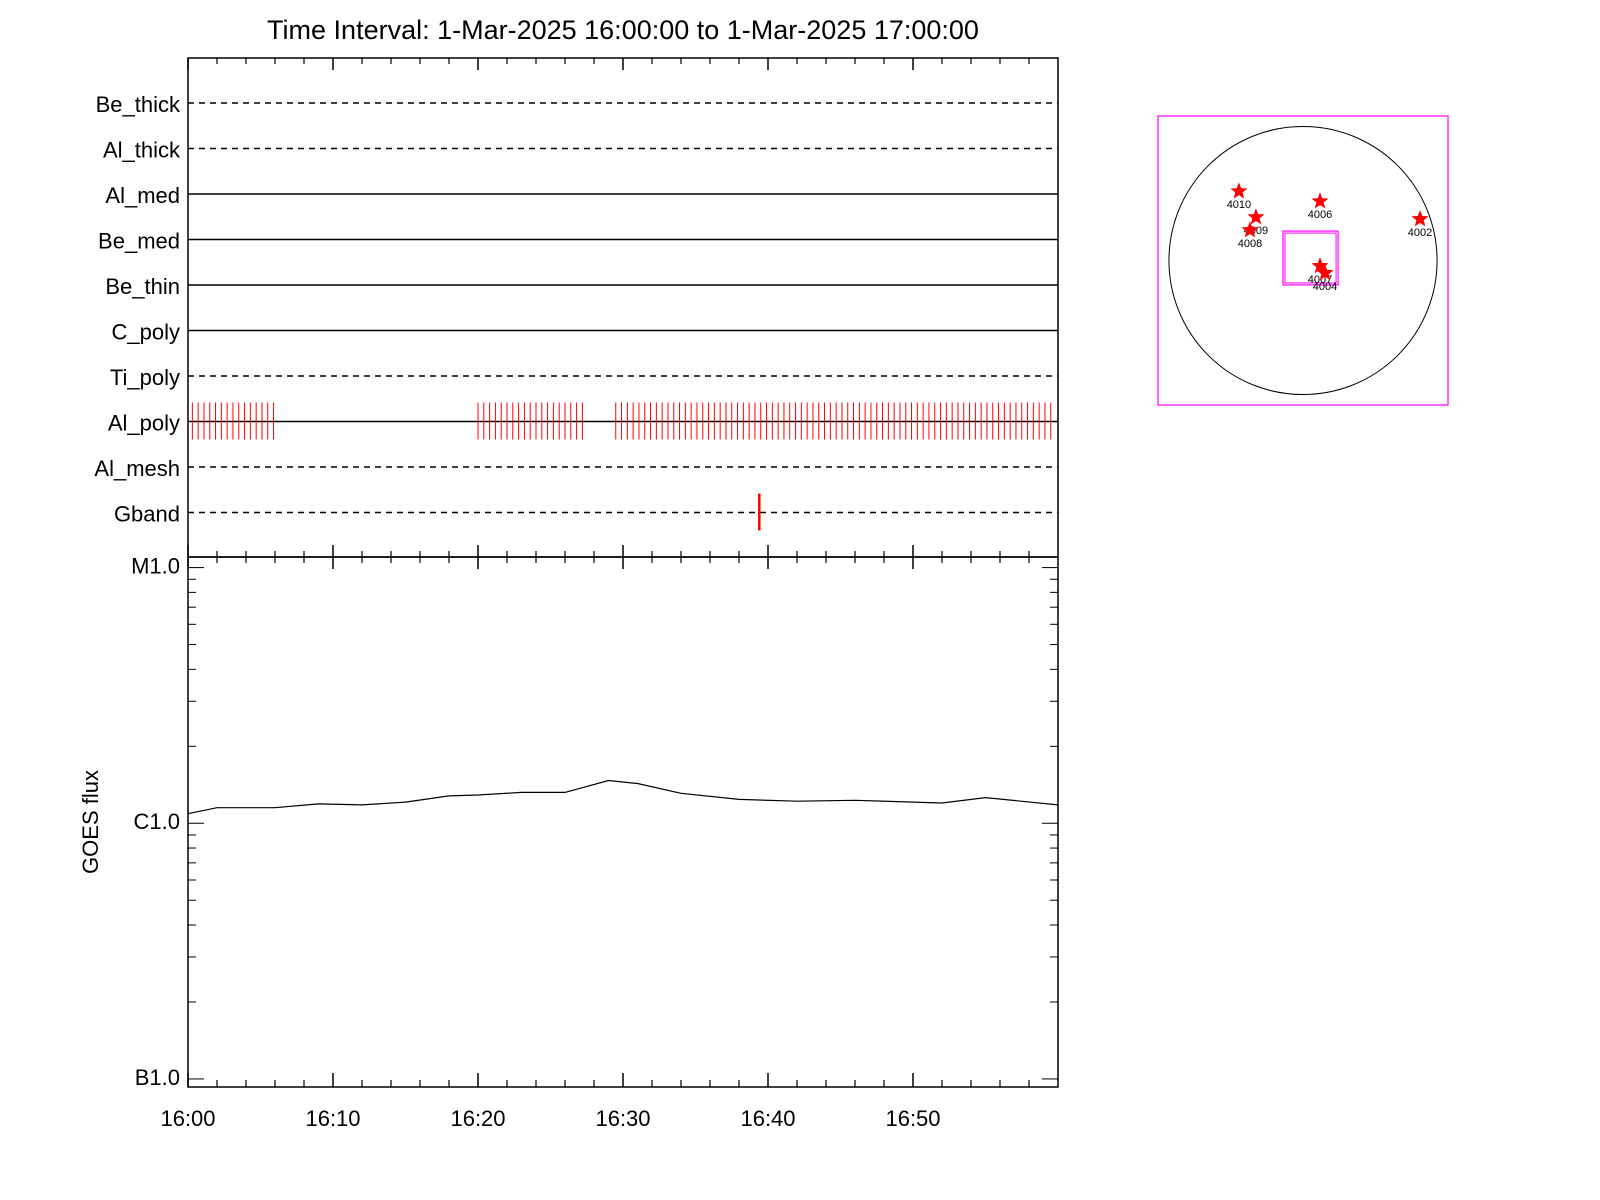 This screenshot has width=1600, height=1200. I want to click on star-label: 4006, so click(1320, 215).